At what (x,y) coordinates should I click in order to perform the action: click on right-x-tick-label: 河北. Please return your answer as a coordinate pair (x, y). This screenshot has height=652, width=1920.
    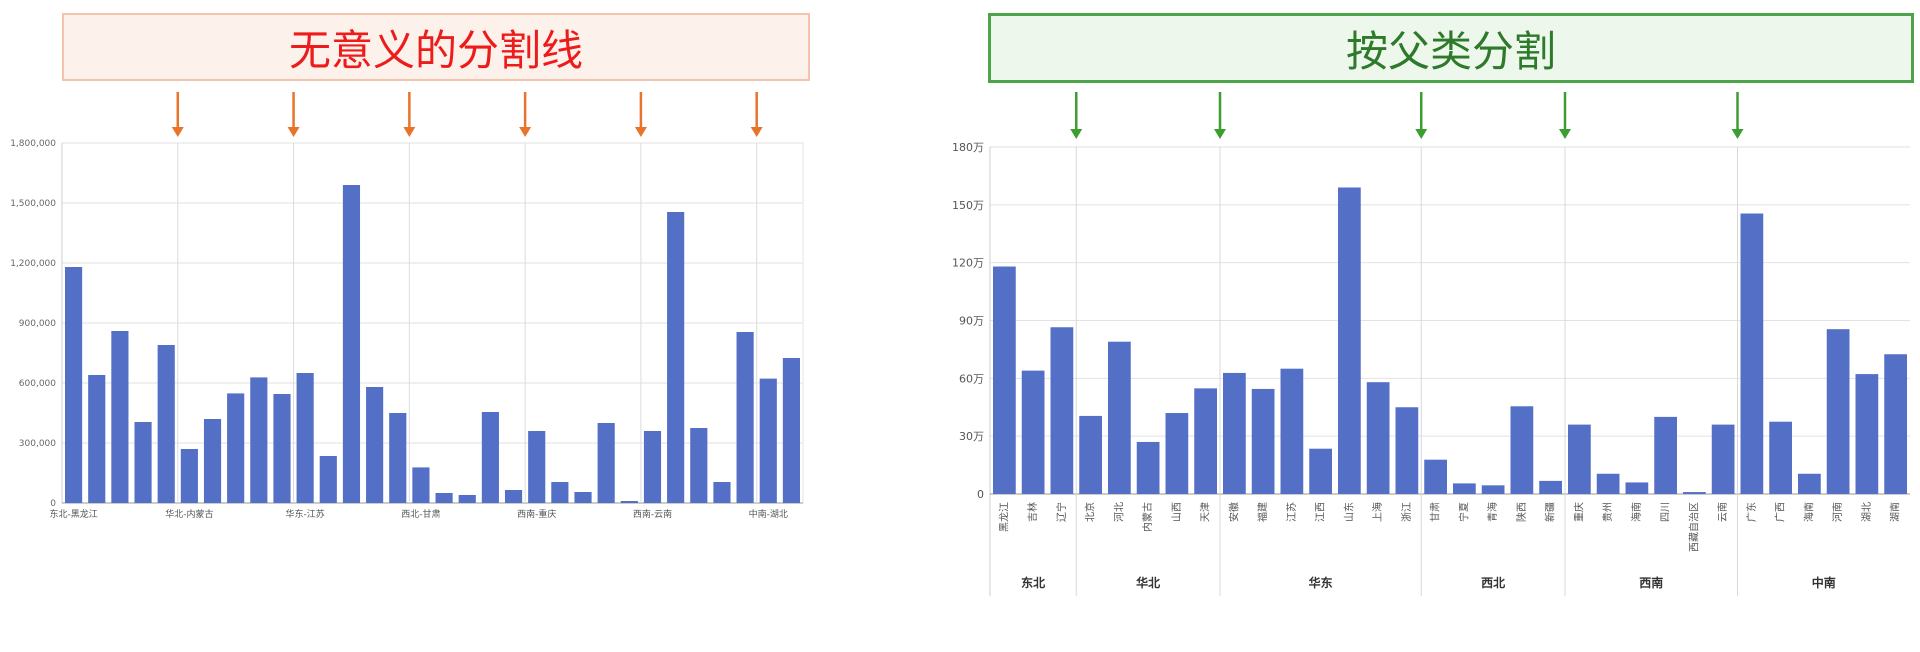
    Looking at the image, I should click on (1119, 512).